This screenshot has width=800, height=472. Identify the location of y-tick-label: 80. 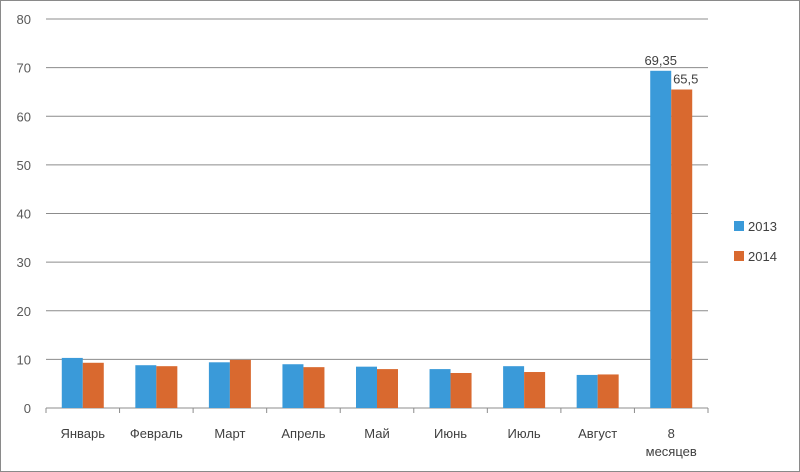
(24, 19).